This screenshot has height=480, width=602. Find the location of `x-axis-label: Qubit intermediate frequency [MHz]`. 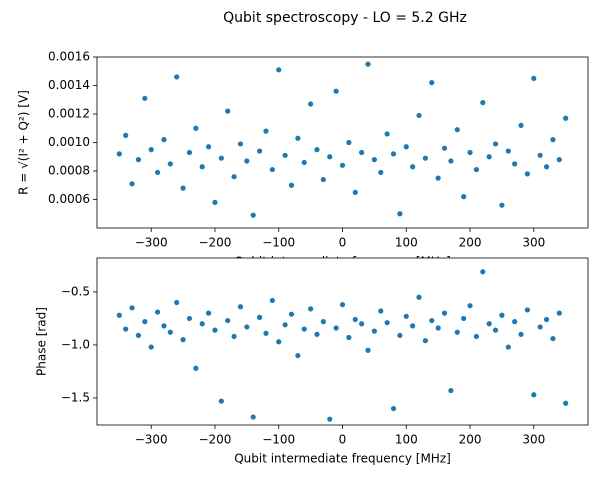

x-axis-label: Qubit intermediate frequency [MHz] is located at coordinates (342, 459).